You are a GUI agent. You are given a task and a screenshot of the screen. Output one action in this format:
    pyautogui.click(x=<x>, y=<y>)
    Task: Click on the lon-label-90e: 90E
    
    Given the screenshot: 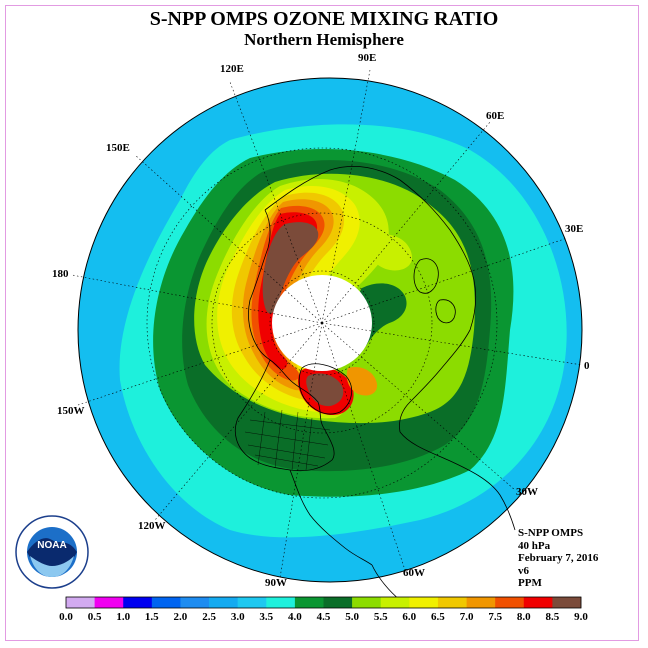 What is the action you would take?
    pyautogui.click(x=367, y=58)
    